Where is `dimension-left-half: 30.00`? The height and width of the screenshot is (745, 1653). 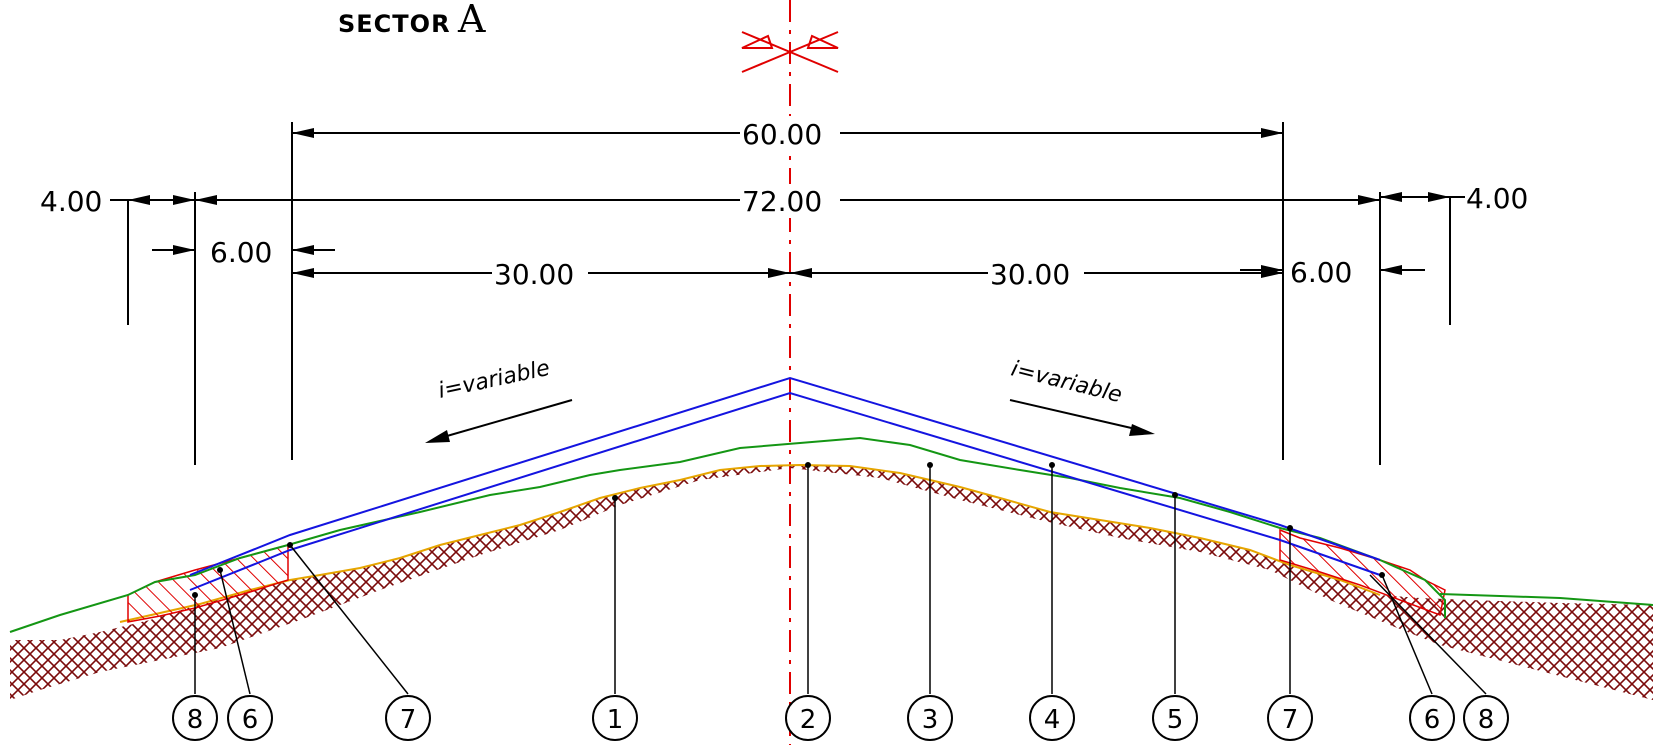 dimension-left-half: 30.00 is located at coordinates (541, 274).